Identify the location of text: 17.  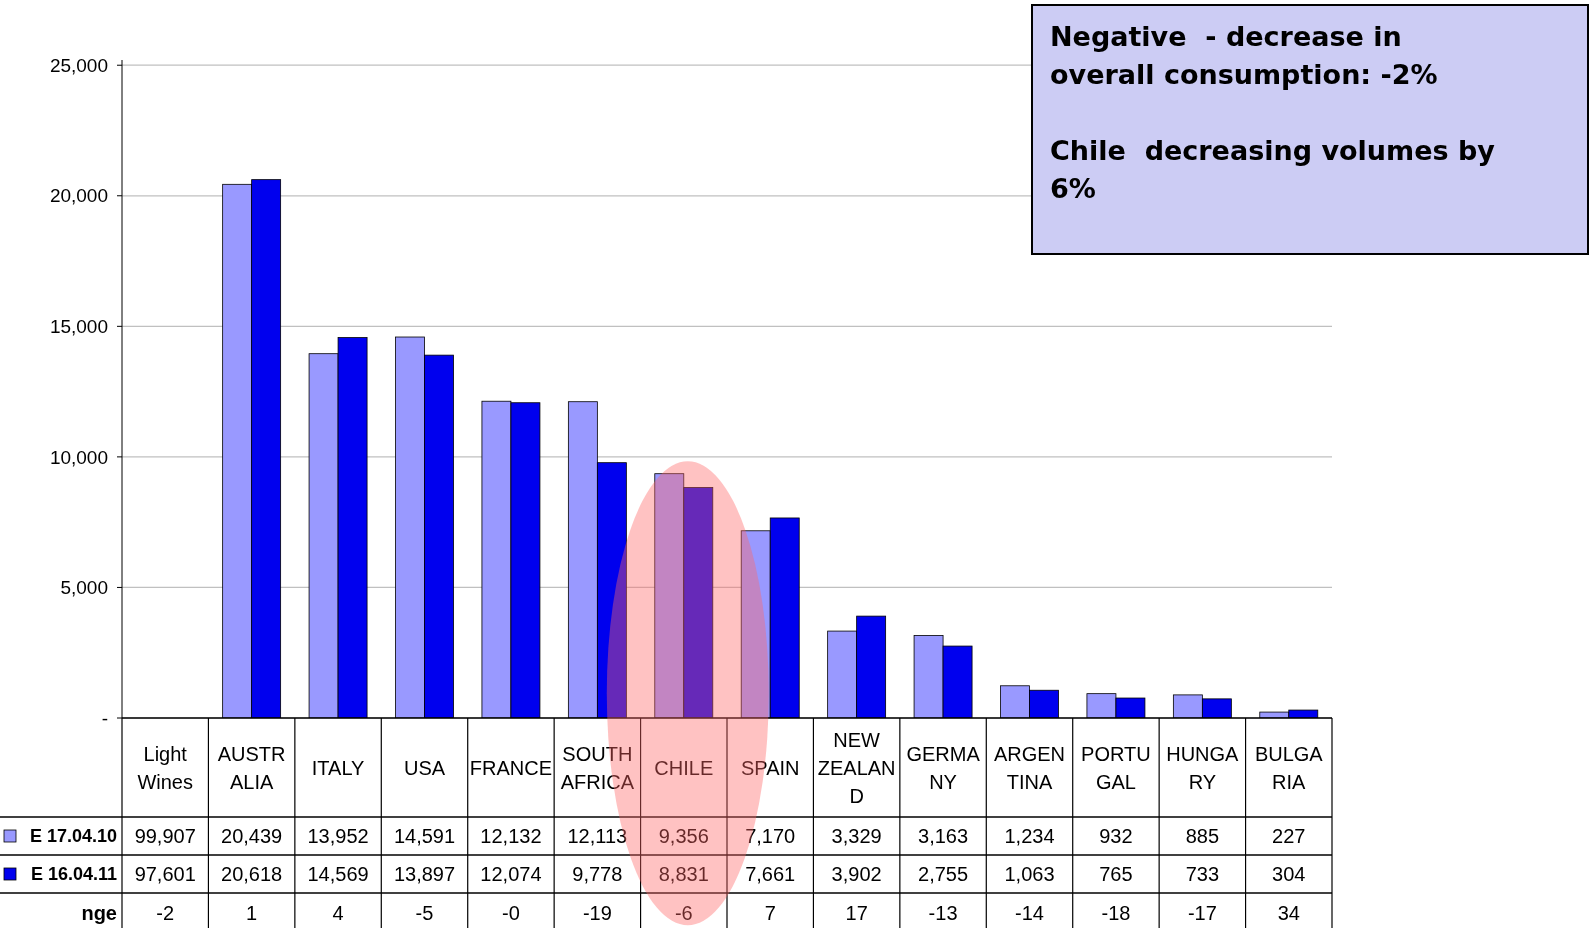
(856, 912).